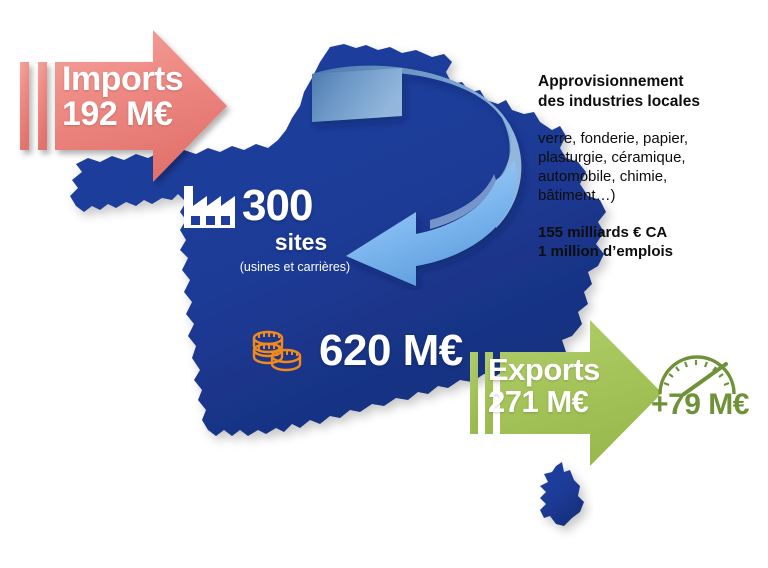 This screenshot has height=568, width=768. I want to click on sites-detail: (usines et carrières), so click(295, 267).